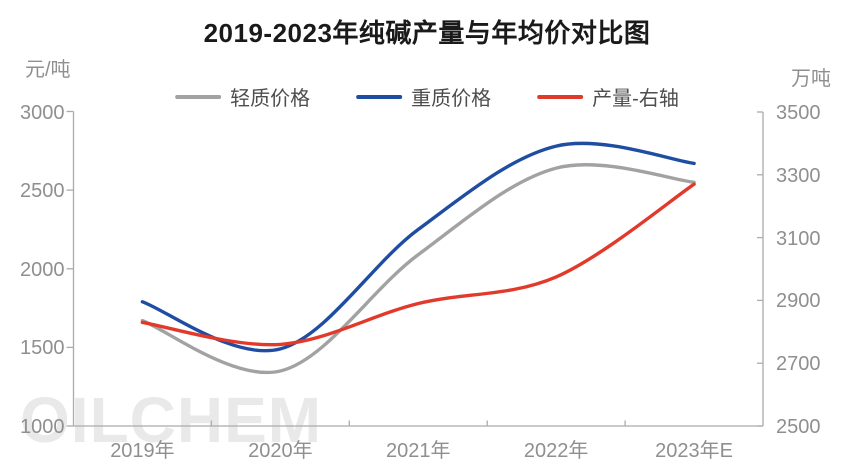 The image size is (854, 474). I want to click on x-axis-category-label: 2020年, so click(280, 451).